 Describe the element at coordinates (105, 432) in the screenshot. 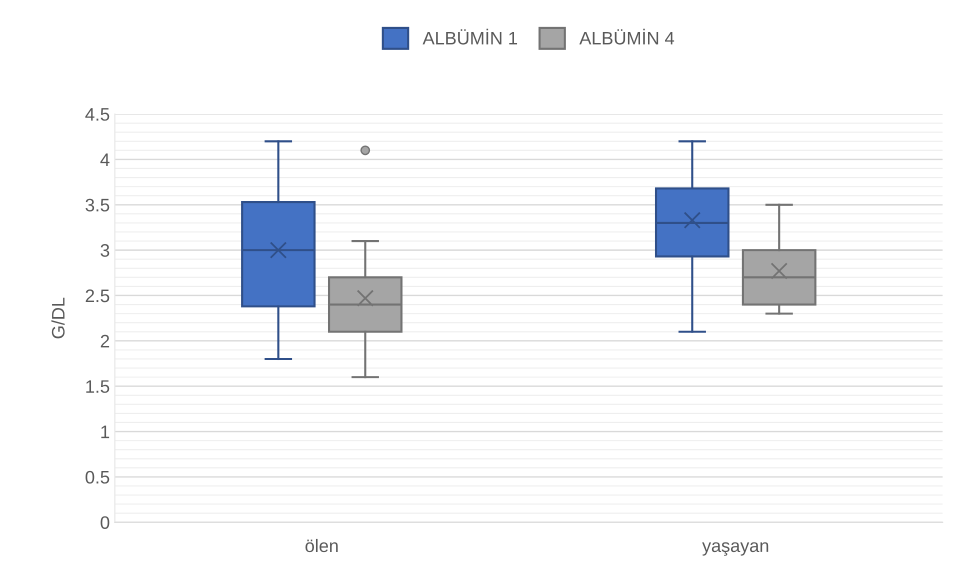

I see `y-tick-label: 1` at that location.